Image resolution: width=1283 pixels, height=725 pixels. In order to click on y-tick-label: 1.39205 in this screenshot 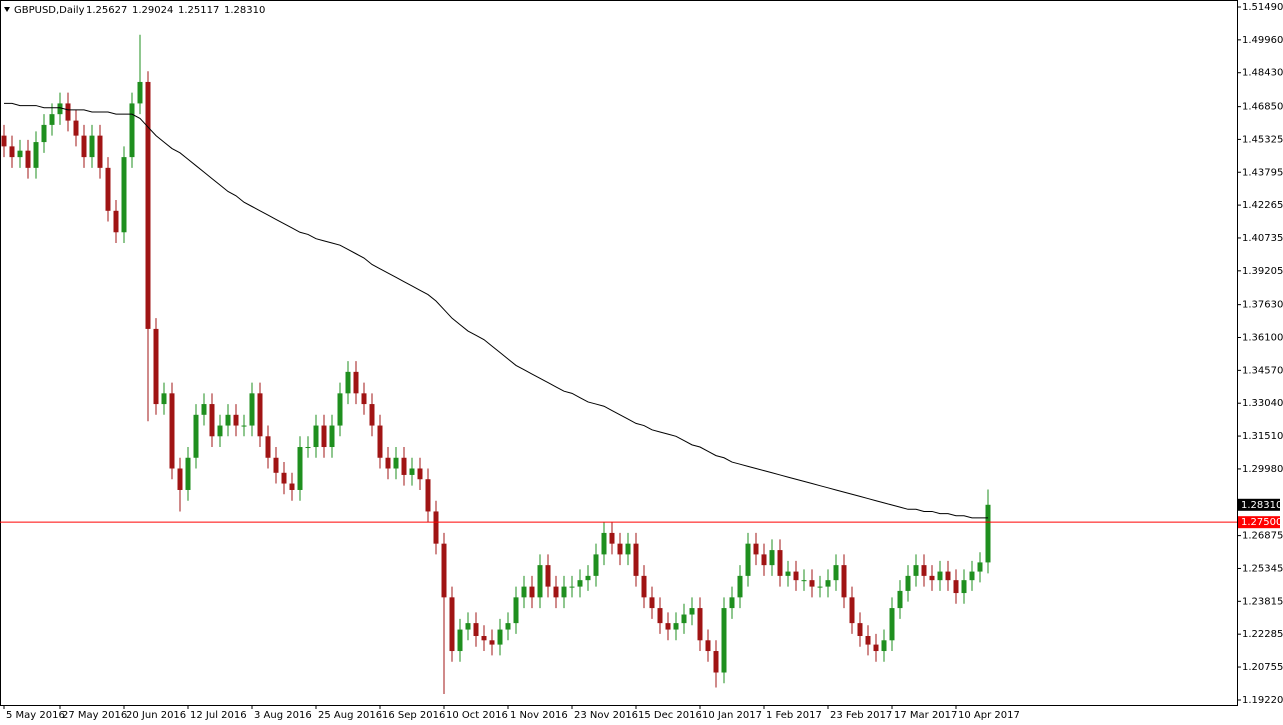, I will do `click(1262, 271)`.